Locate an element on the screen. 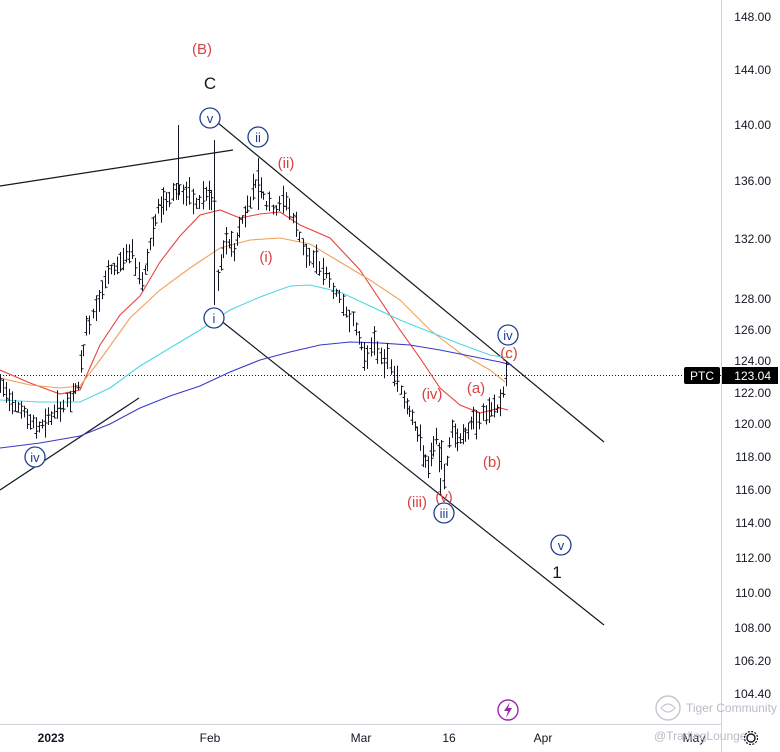 The height and width of the screenshot is (752, 780). wave-label-b-paren: (b) is located at coordinates (492, 462).